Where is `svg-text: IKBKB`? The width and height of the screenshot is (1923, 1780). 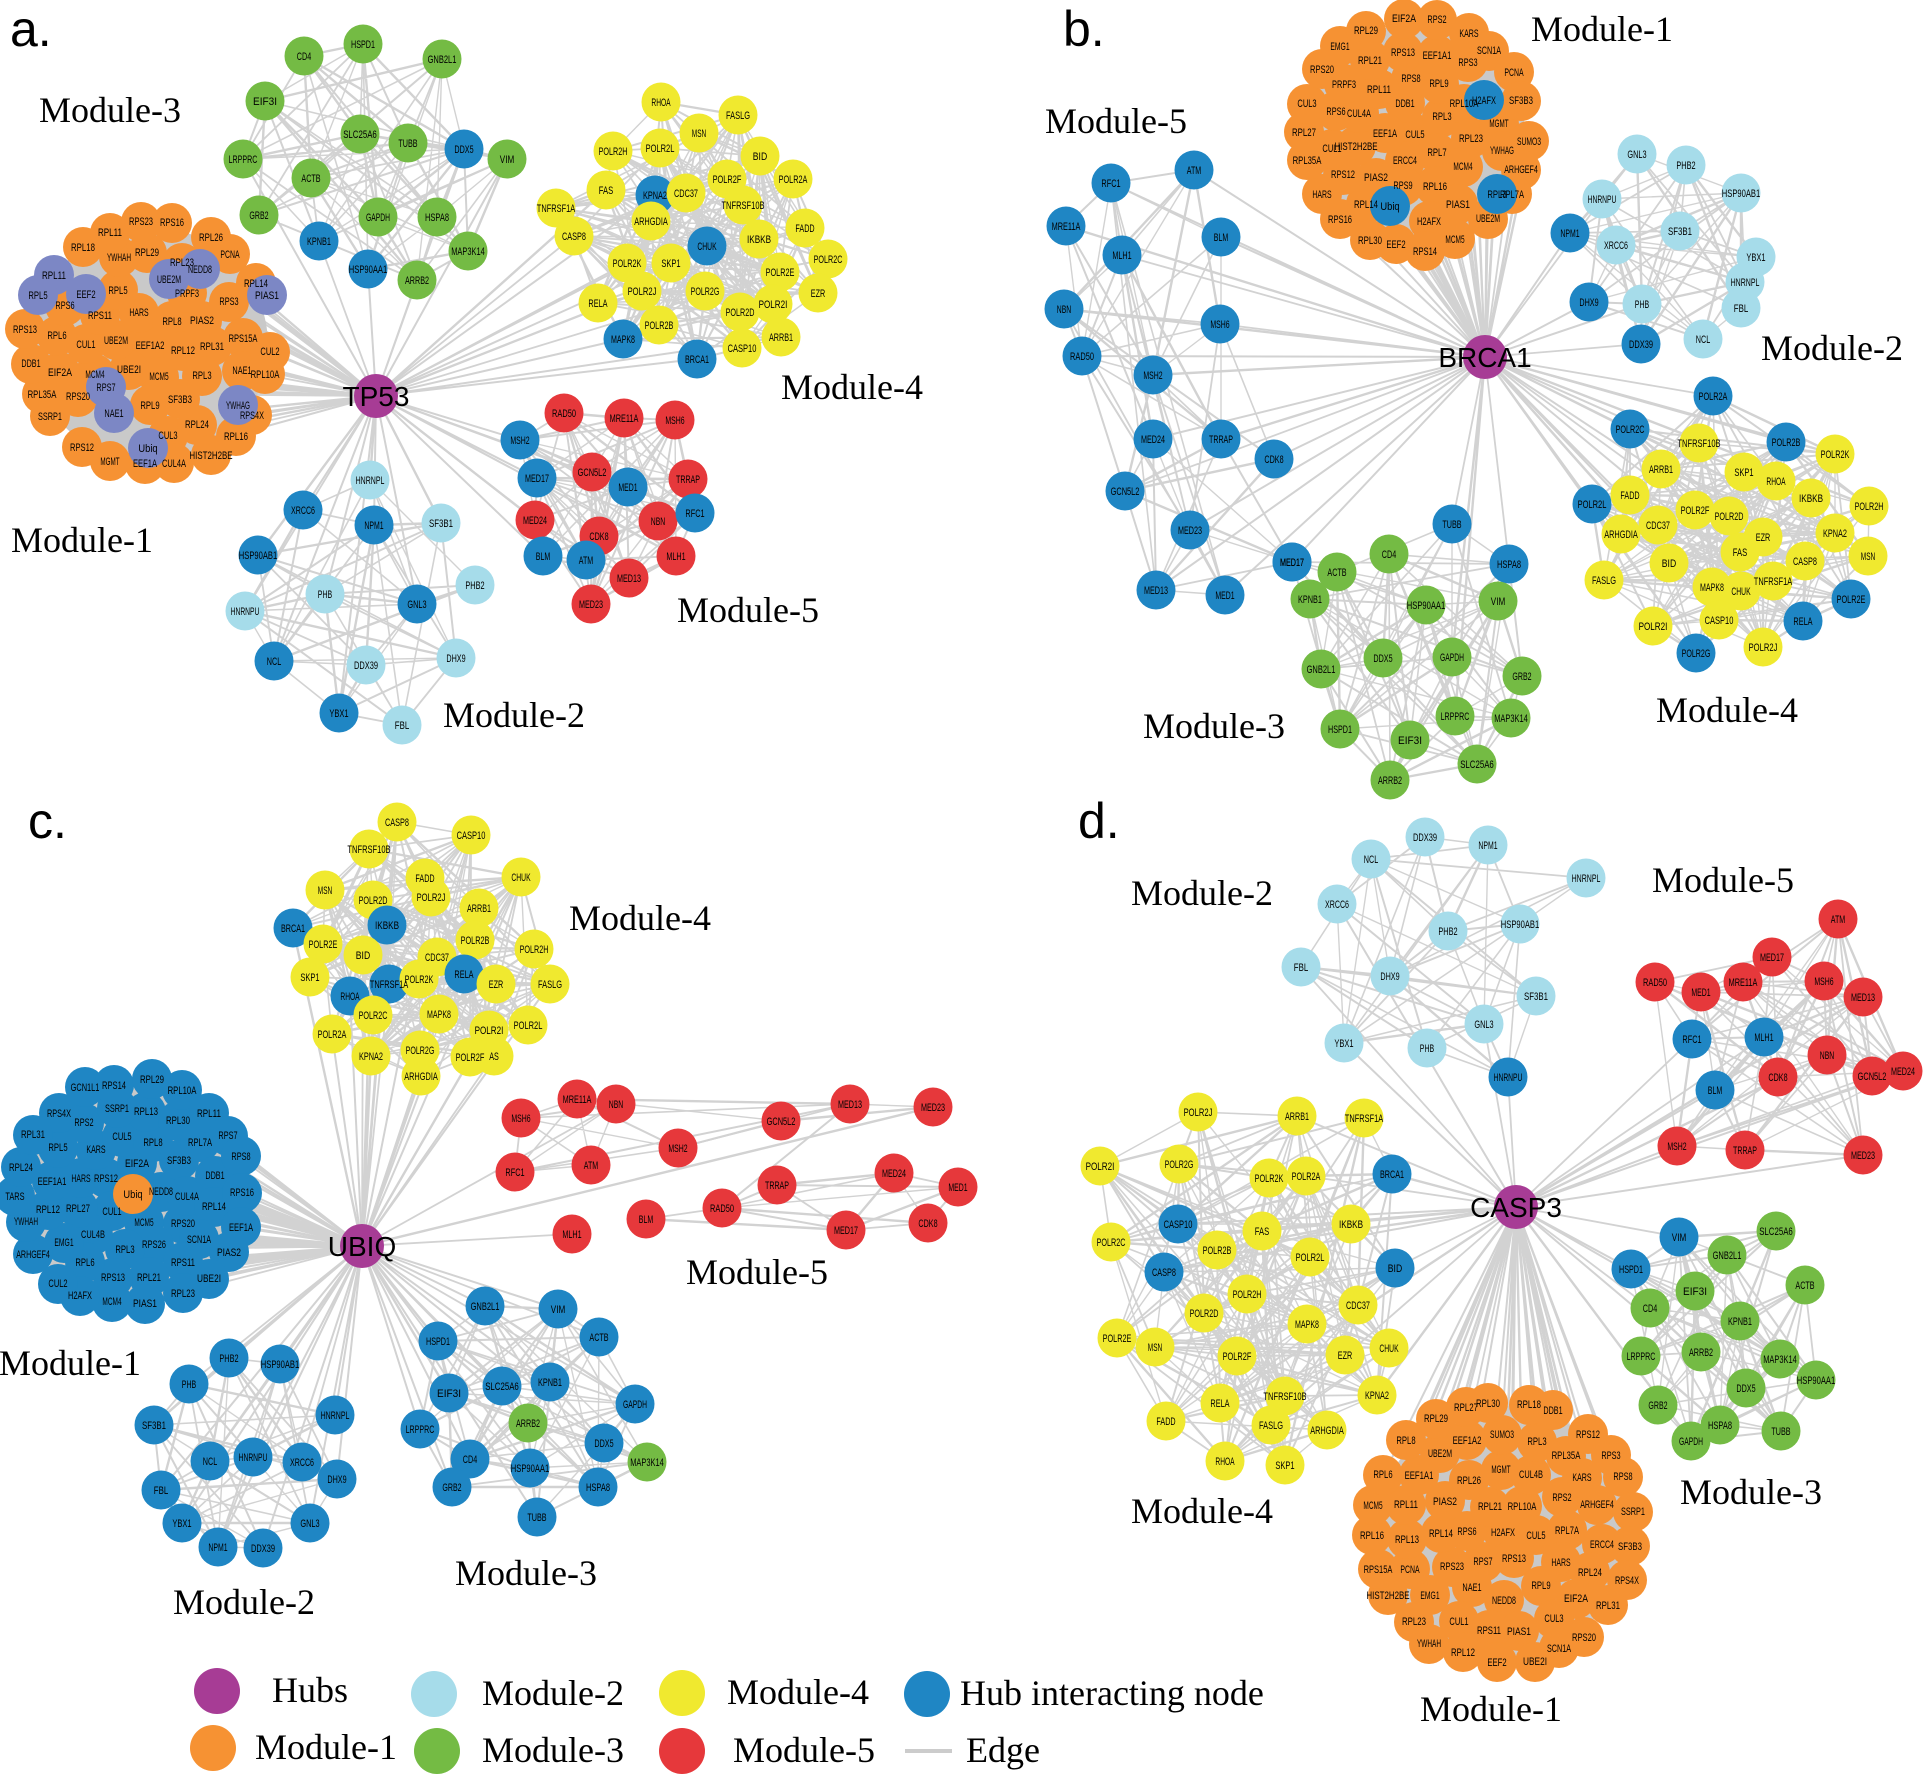
svg-text: IKBKB is located at coordinates (1351, 1225).